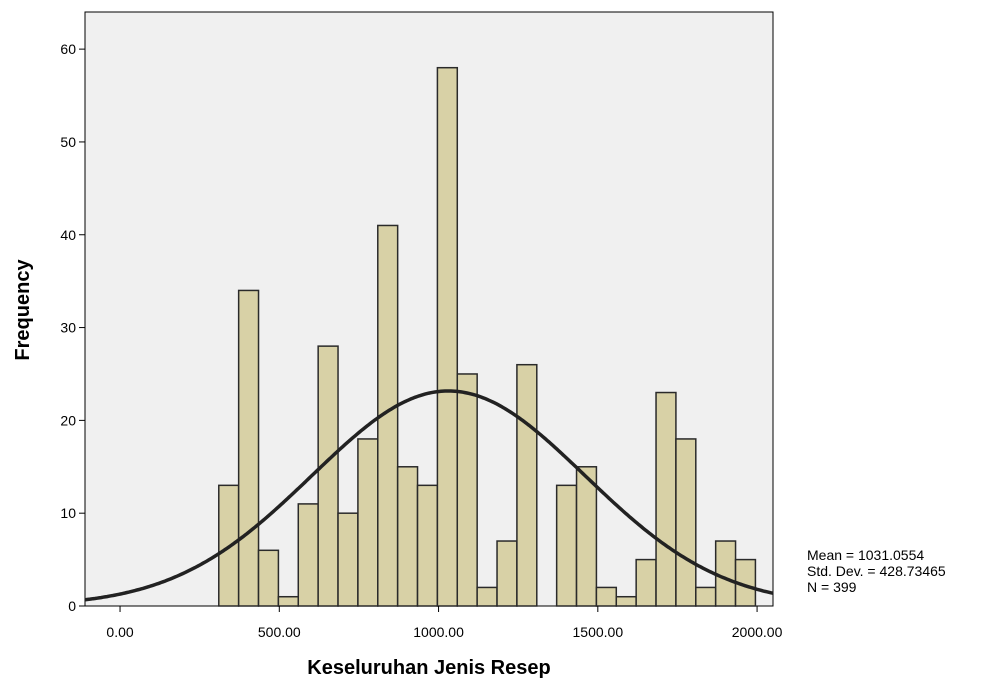 The height and width of the screenshot is (686, 991). I want to click on y-axis-title: Frequency, so click(23, 310).